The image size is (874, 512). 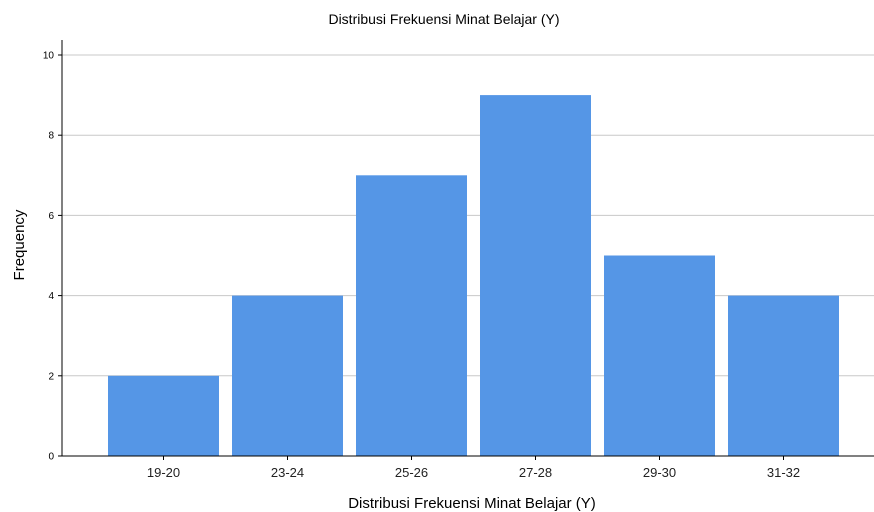 What do you see at coordinates (473, 468) in the screenshot?
I see `x-tick-labels: 19-20 23-24 25-26 27-28 29-30 31-32` at bounding box center [473, 468].